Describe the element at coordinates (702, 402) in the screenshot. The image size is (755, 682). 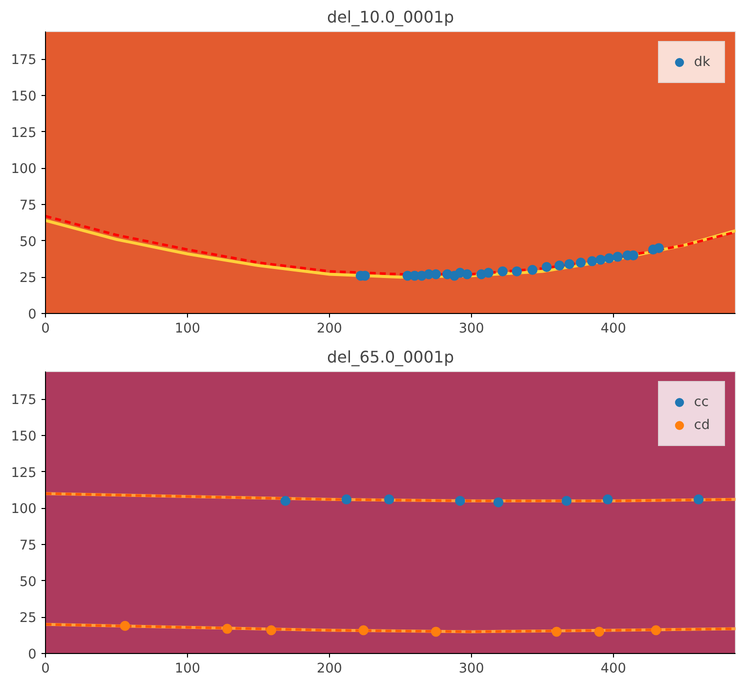
I see `legend-label: cc` at that location.